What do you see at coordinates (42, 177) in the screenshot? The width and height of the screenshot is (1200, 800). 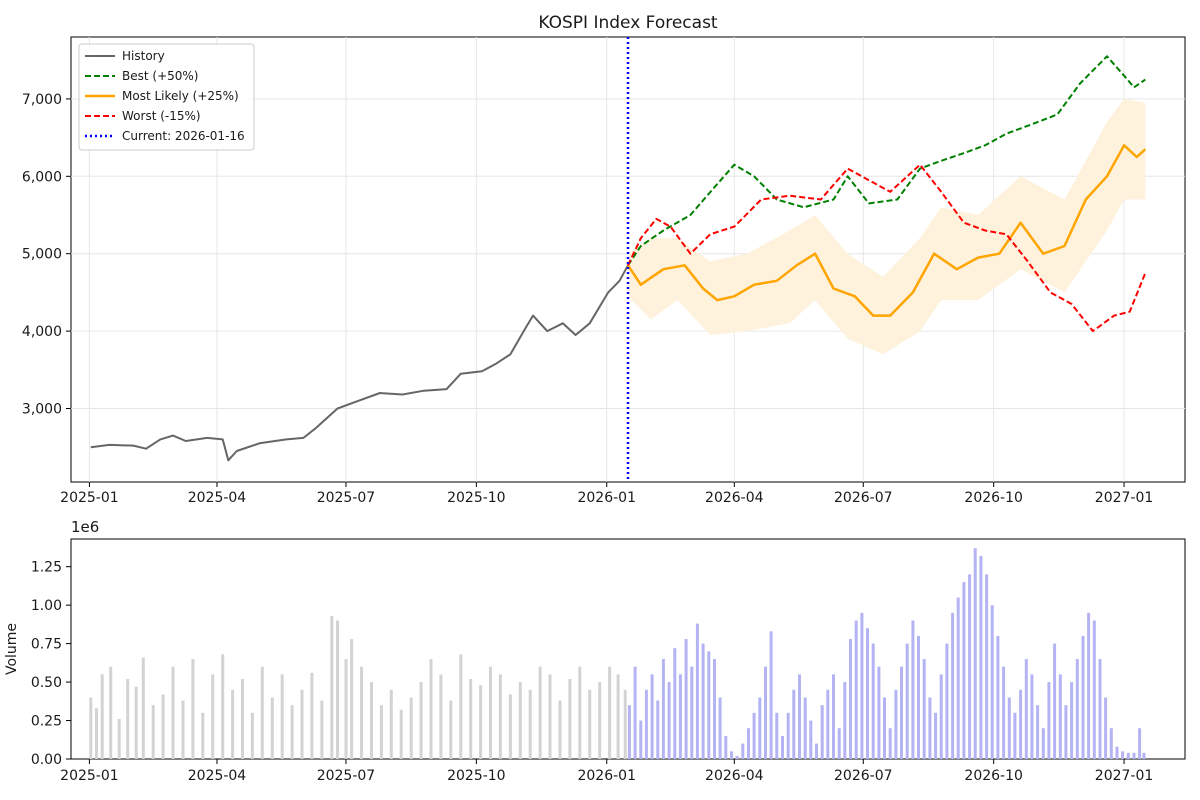 I see `main-y-tick-label: 6,000` at bounding box center [42, 177].